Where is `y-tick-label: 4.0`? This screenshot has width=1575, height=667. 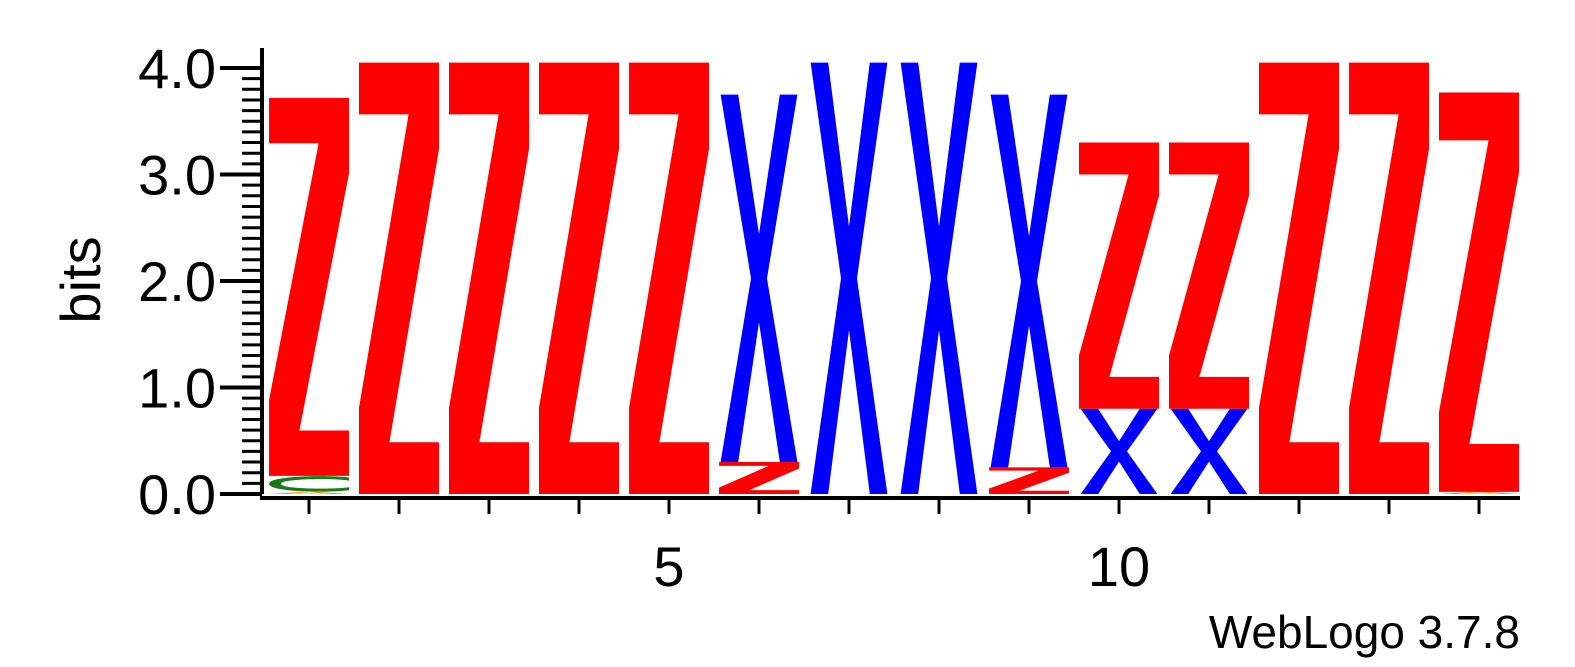
y-tick-label: 4.0 is located at coordinates (177, 68).